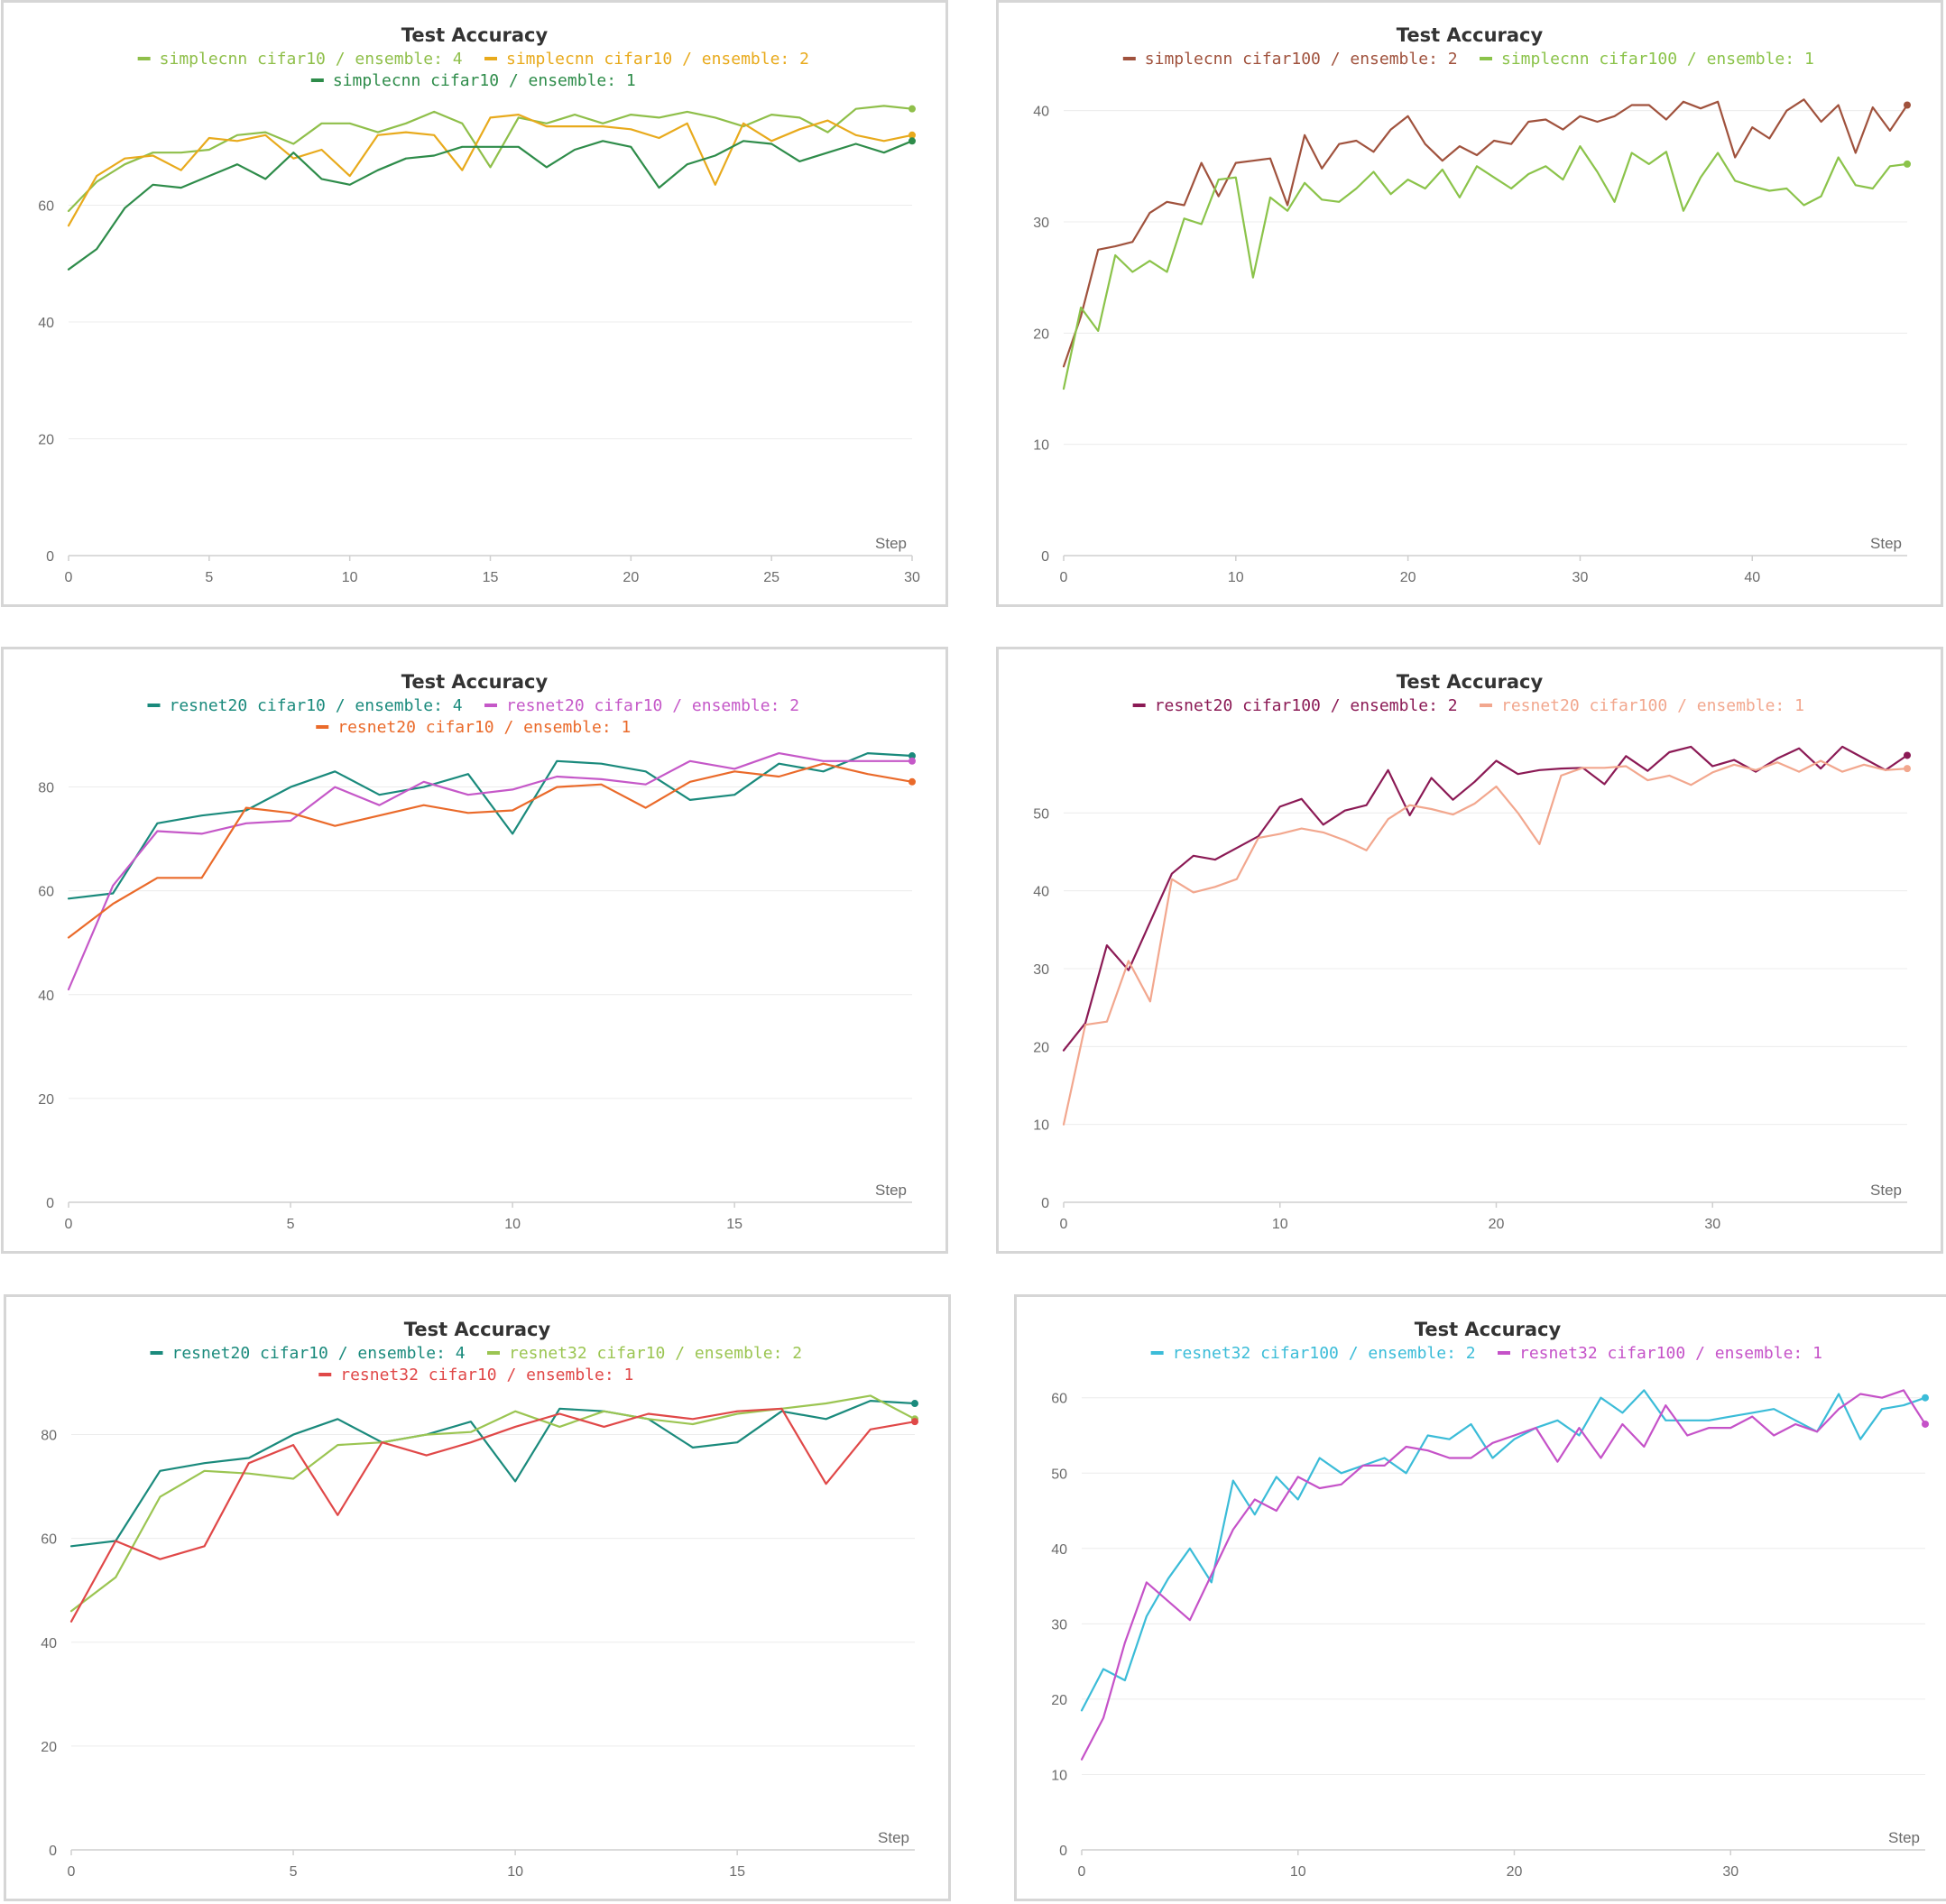 This screenshot has height=1904, width=1946. What do you see at coordinates (1301, 59) in the screenshot?
I see `legend-label: simplecnn cifar100 / ensemble: 2` at bounding box center [1301, 59].